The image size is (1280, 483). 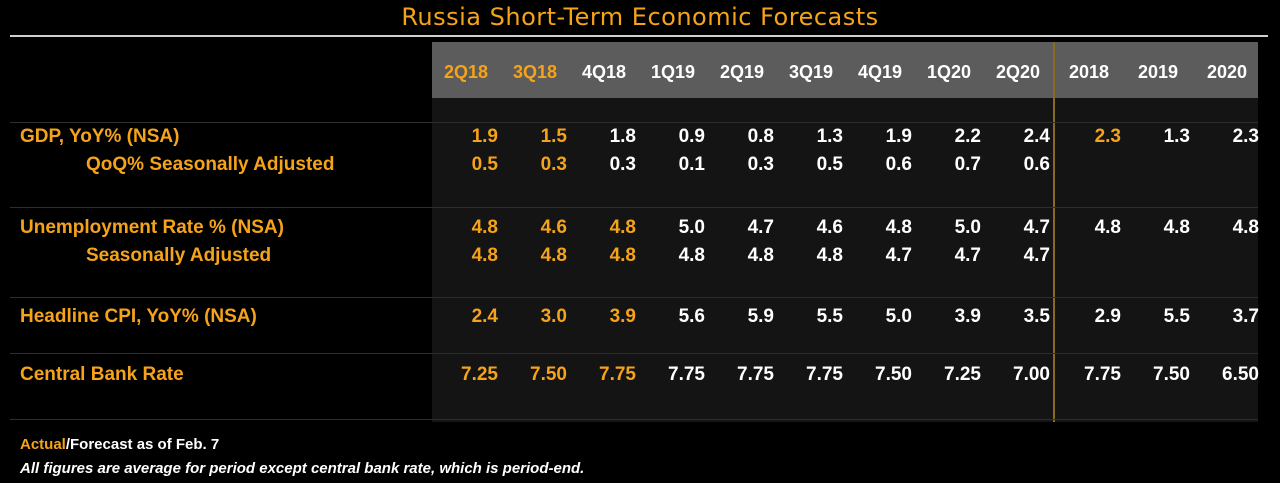 What do you see at coordinates (691, 316) in the screenshot?
I see `table-cell: 5.6` at bounding box center [691, 316].